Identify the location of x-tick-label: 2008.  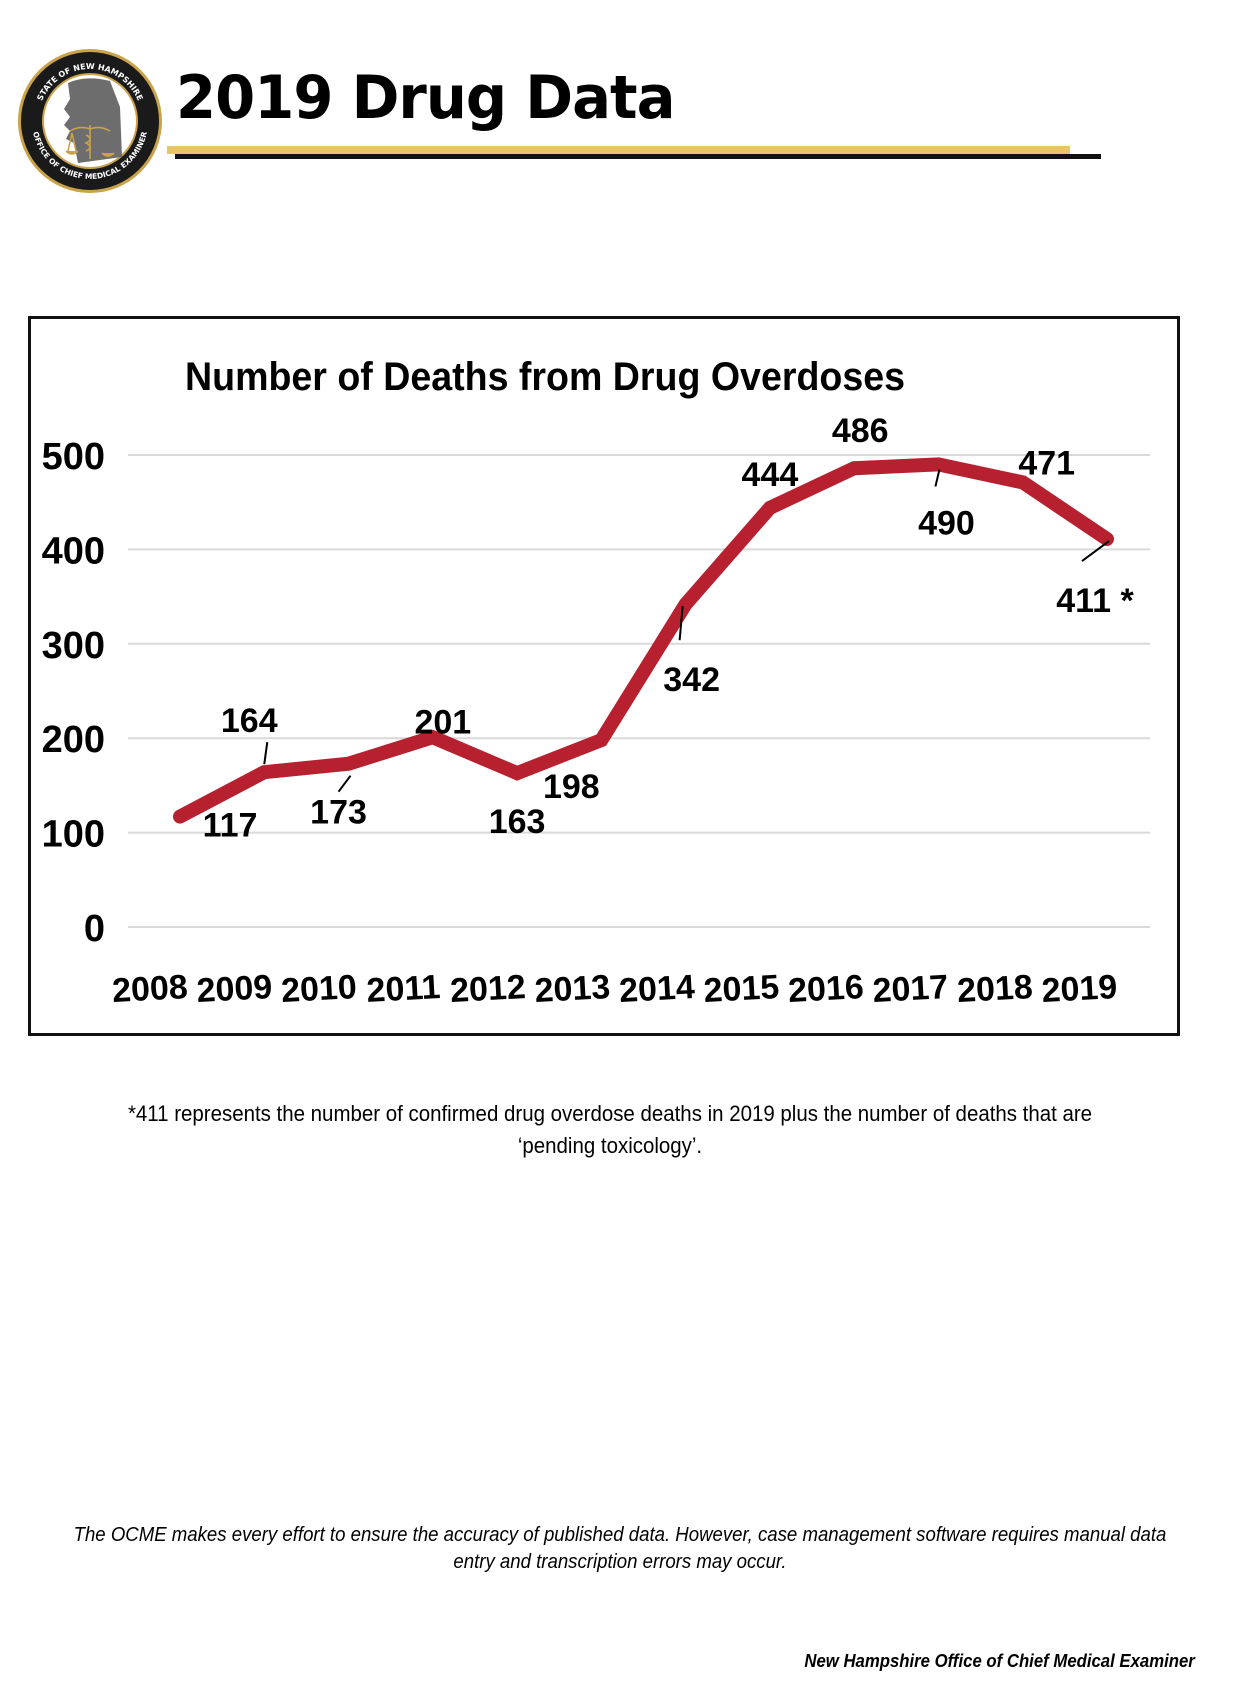
(150, 989).